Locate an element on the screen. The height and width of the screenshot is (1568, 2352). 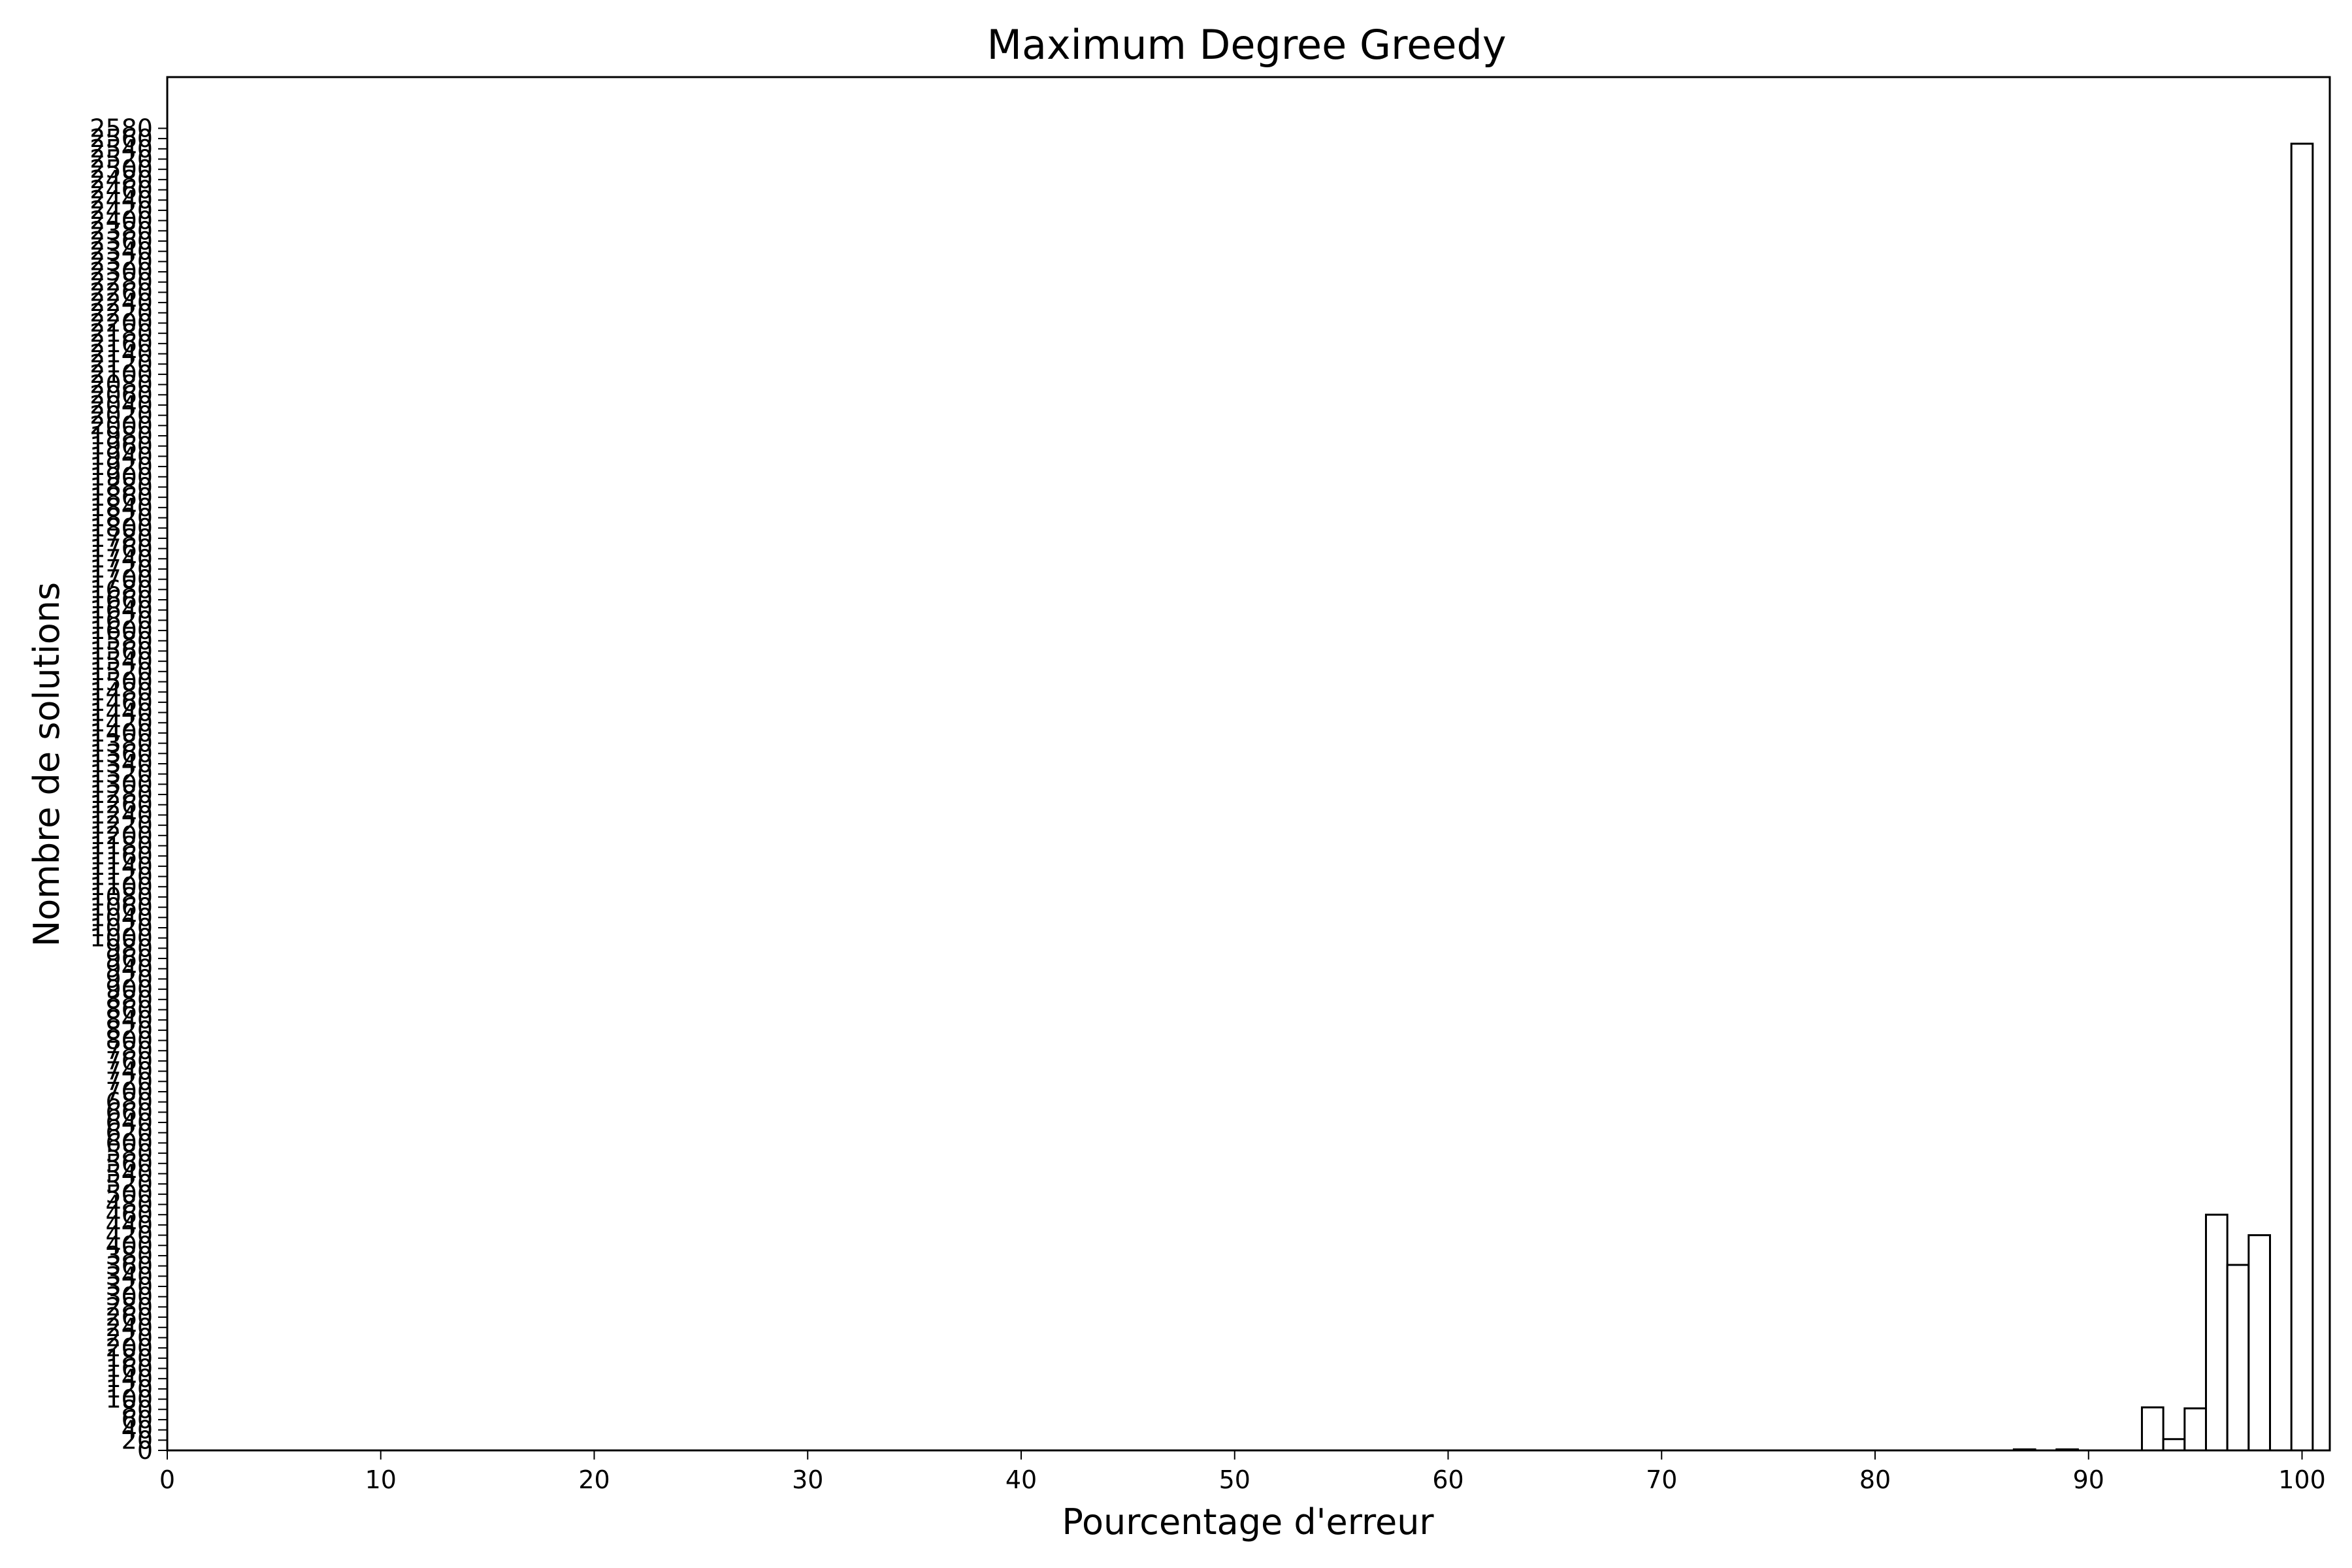
y-tick-label: 2260 is located at coordinates (121, 292).